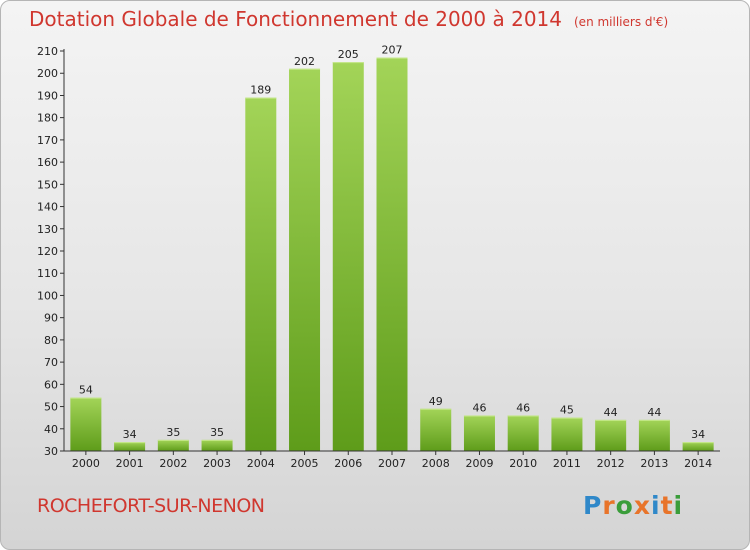 Image resolution: width=750 pixels, height=550 pixels. I want to click on x-tick-label: 2006, so click(348, 463).